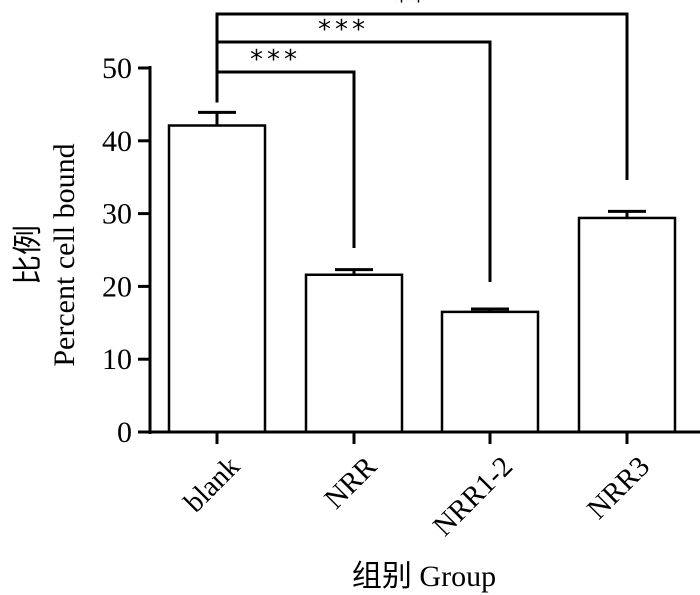 This screenshot has height=595, width=700. What do you see at coordinates (124, 432) in the screenshot?
I see `y-tick-label: 0` at bounding box center [124, 432].